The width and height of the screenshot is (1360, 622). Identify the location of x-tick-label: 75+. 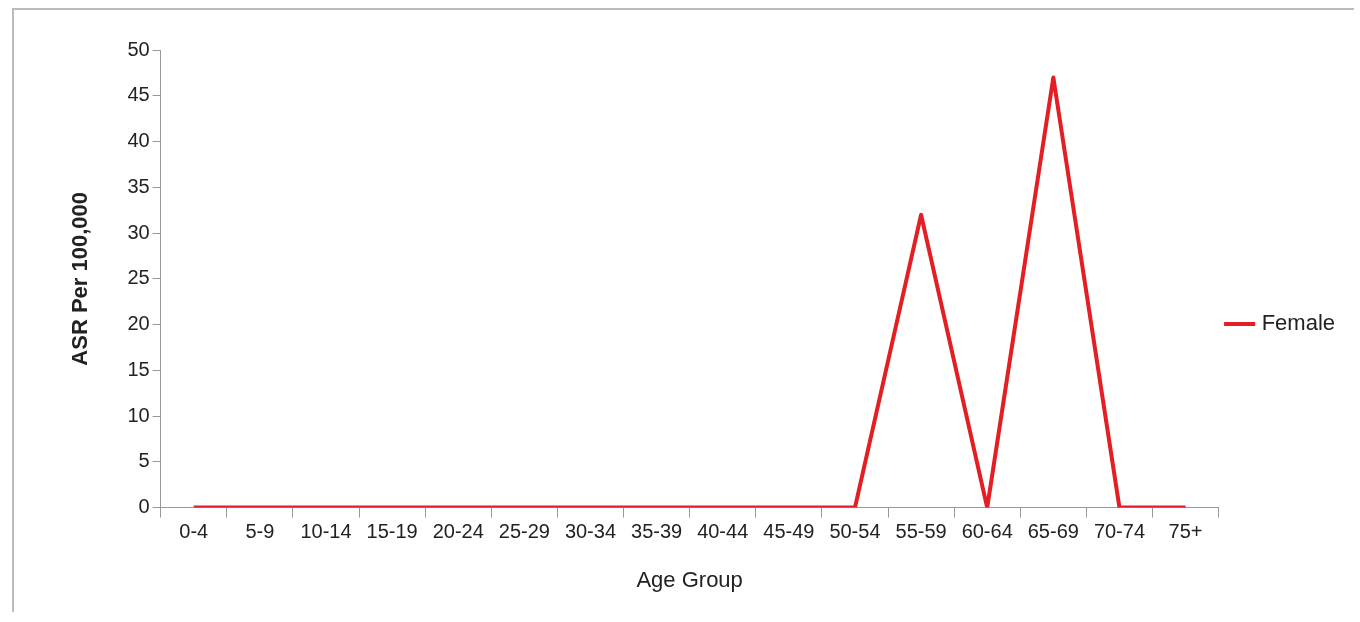
(1185, 531).